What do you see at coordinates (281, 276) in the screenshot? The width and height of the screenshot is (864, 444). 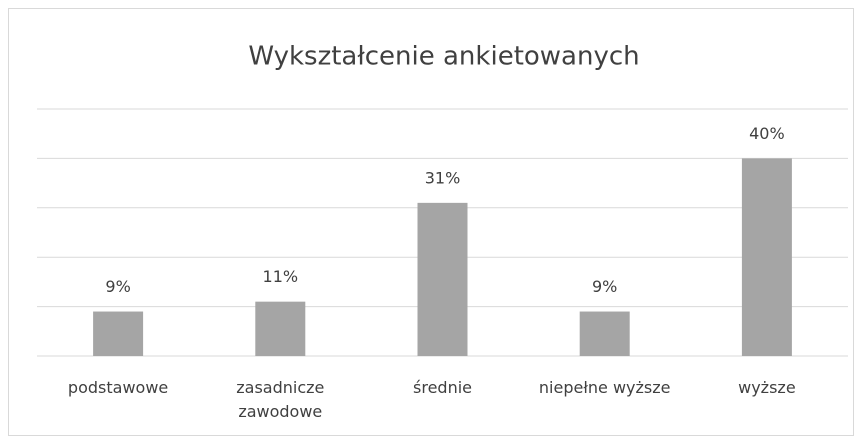 I see `data-label: 11%` at bounding box center [281, 276].